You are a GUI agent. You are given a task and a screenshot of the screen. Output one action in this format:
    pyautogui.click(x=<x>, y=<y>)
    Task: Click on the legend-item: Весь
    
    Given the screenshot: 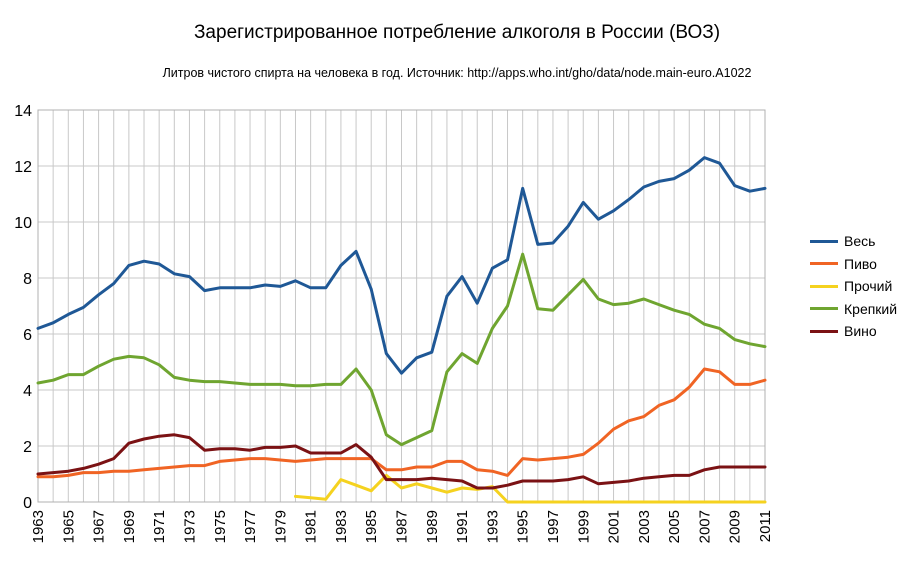 What is the action you would take?
    pyautogui.click(x=853, y=241)
    